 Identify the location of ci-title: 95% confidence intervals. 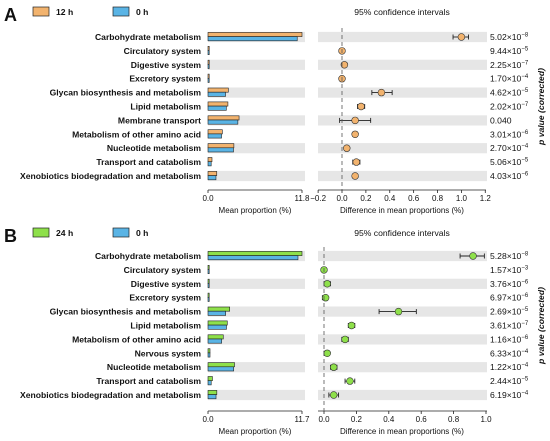
(402, 233).